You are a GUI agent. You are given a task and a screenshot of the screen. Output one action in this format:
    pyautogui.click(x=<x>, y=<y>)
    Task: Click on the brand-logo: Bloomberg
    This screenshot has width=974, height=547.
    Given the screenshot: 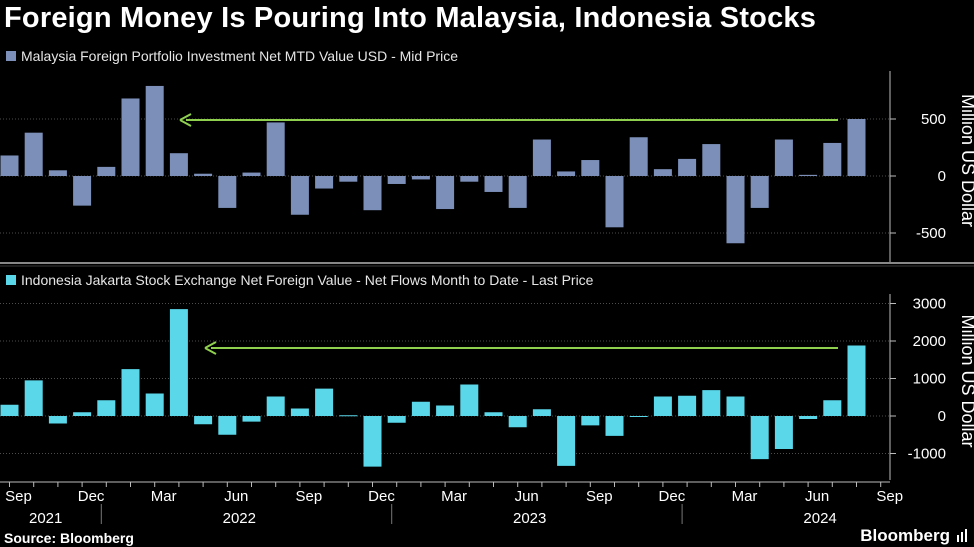 What is the action you would take?
    pyautogui.click(x=905, y=535)
    